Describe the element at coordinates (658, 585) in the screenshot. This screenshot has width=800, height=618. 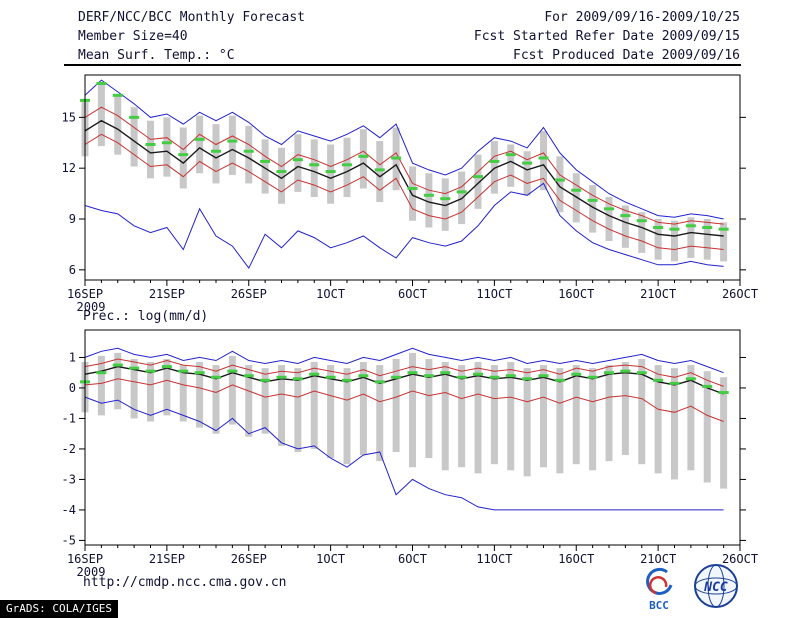
I see `bcc-swirl-red` at that location.